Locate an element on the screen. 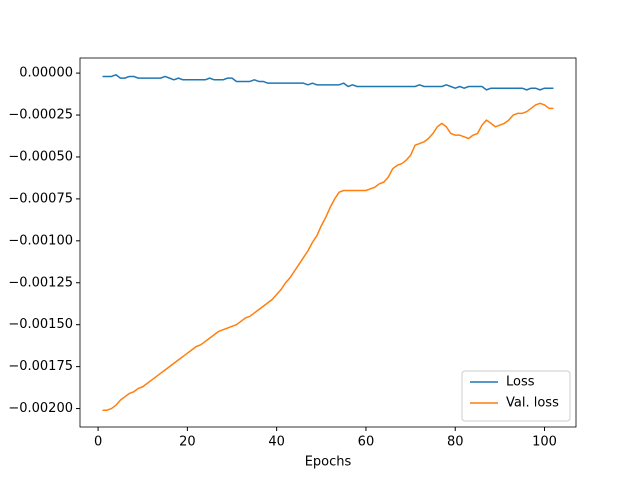 This screenshot has height=480, width=640. y-tick-label: −0.00075 is located at coordinates (40, 198).